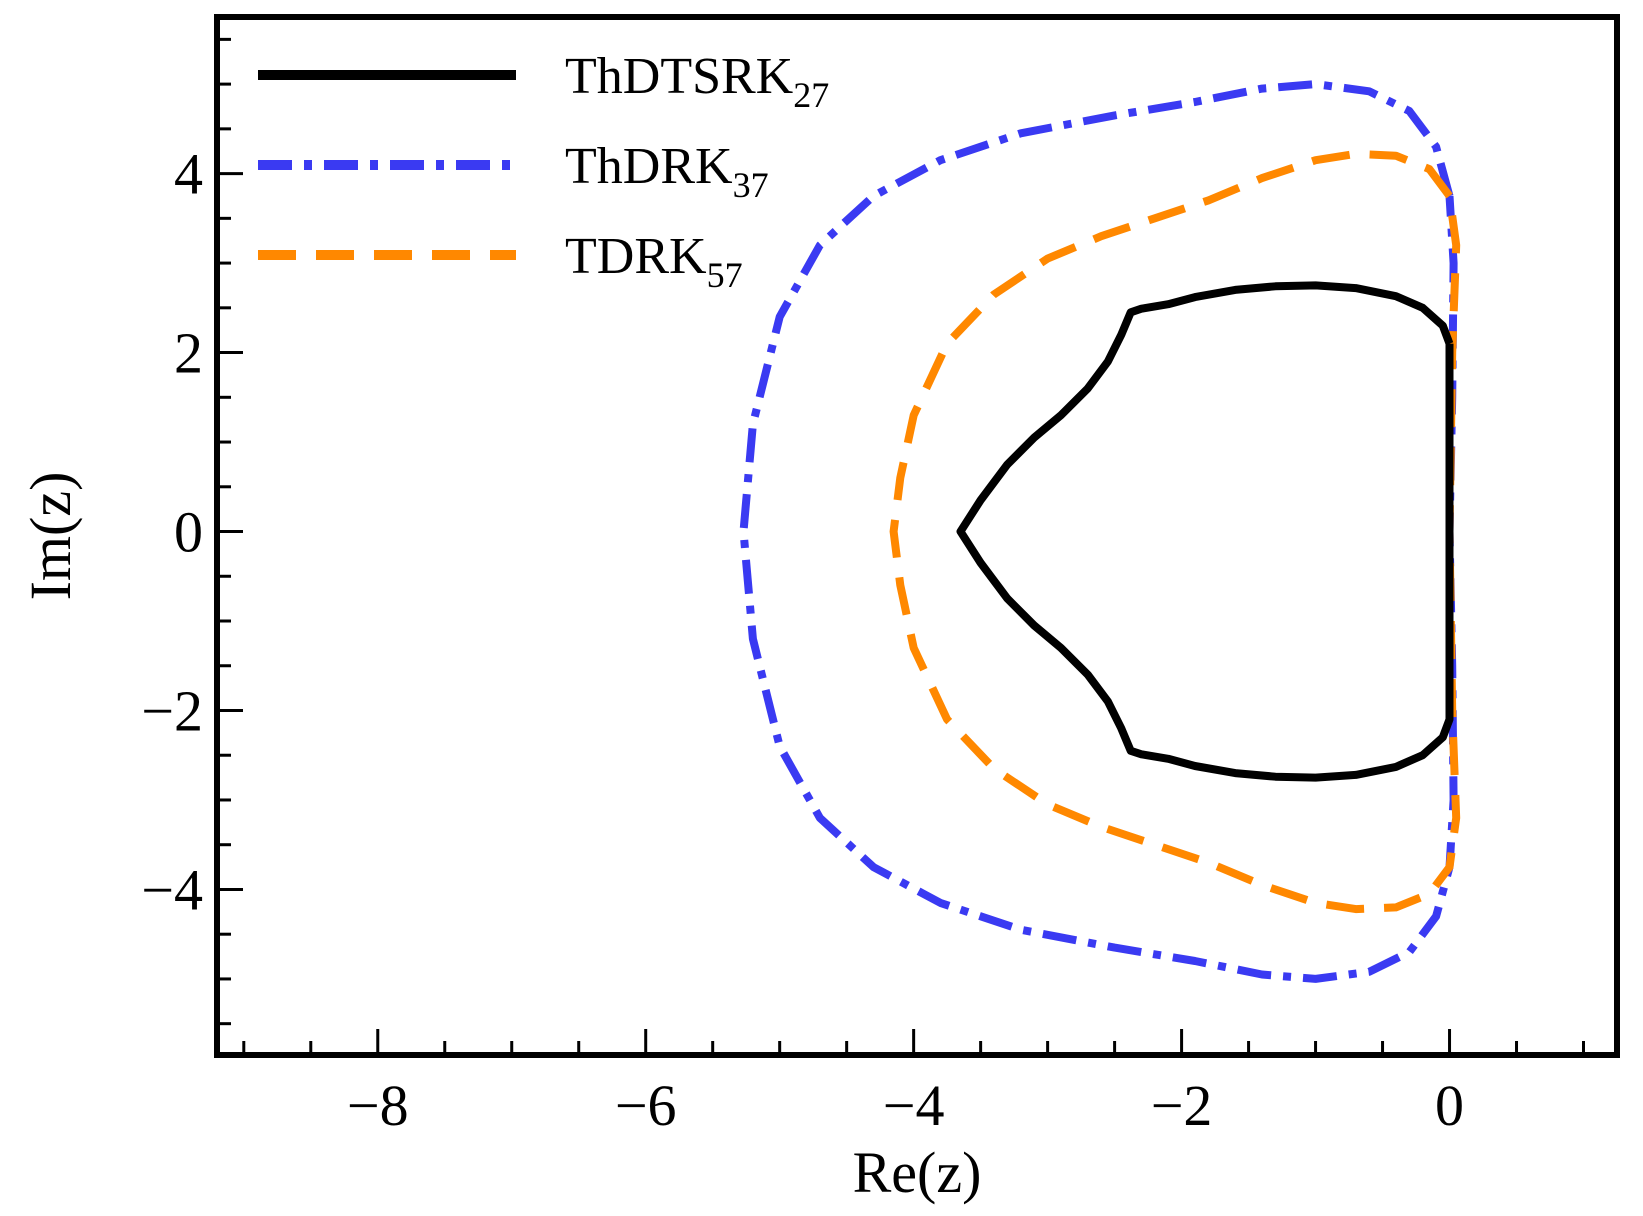 The width and height of the screenshot is (1643, 1216). Describe the element at coordinates (188, 353) in the screenshot. I see `y-tick-label: 2` at that location.